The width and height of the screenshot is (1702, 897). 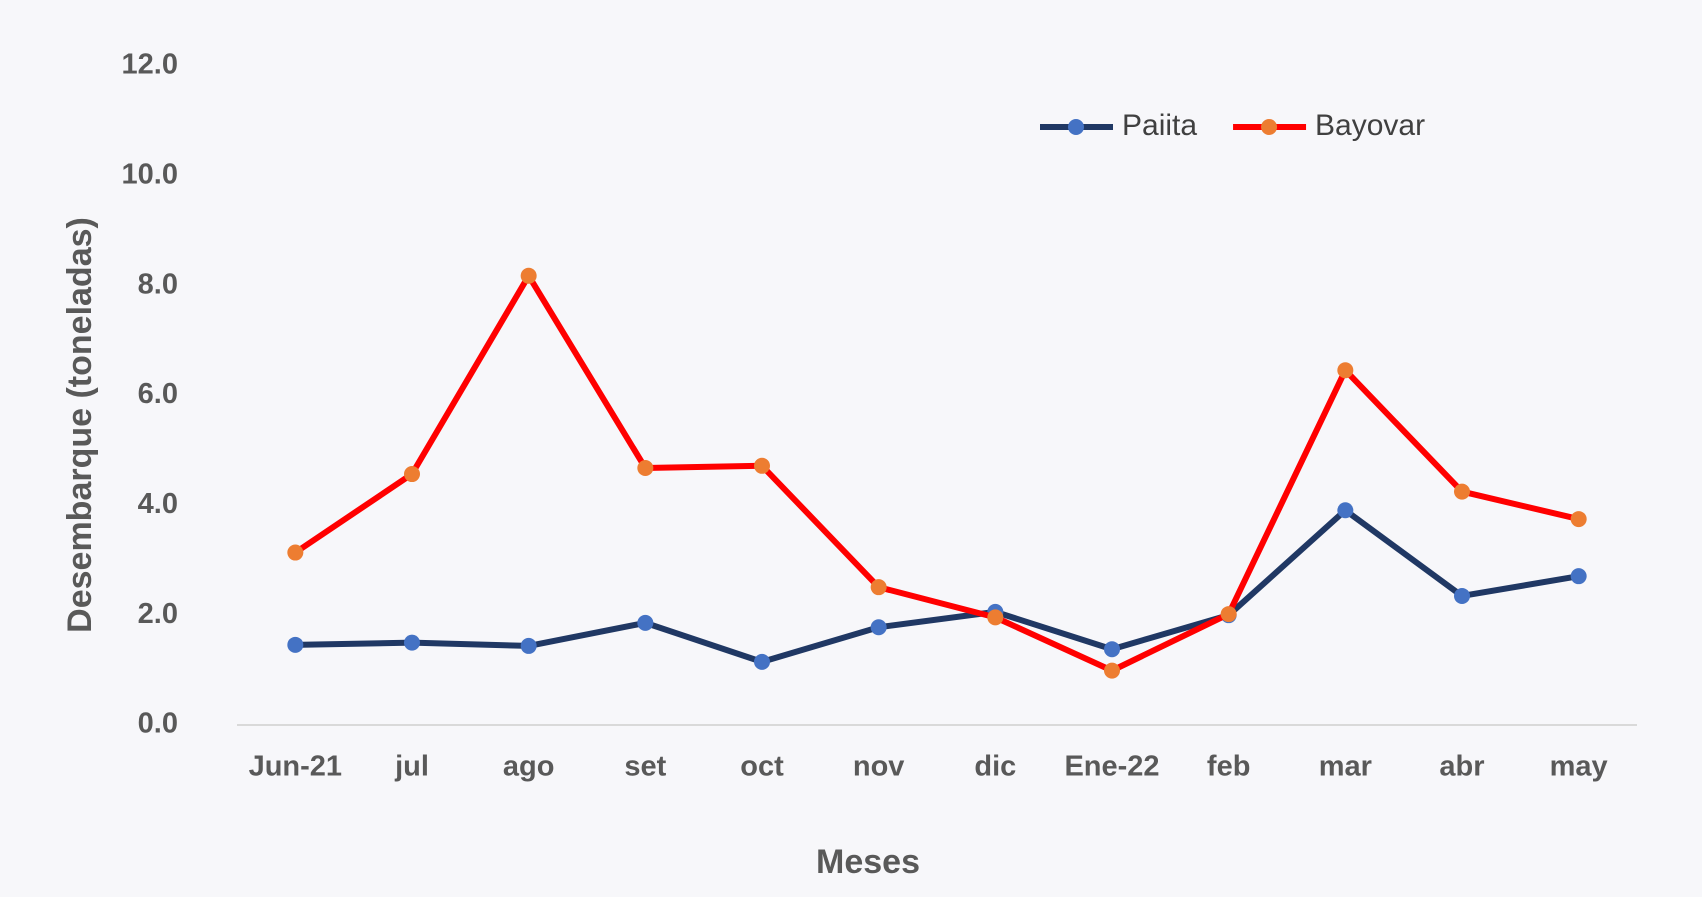 What do you see at coordinates (1461, 767) in the screenshot?
I see `x-tick-label: abr` at bounding box center [1461, 767].